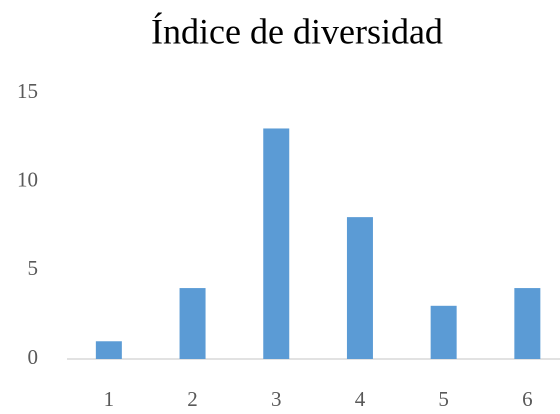  I want to click on y-tick-label: 5, so click(33, 268).